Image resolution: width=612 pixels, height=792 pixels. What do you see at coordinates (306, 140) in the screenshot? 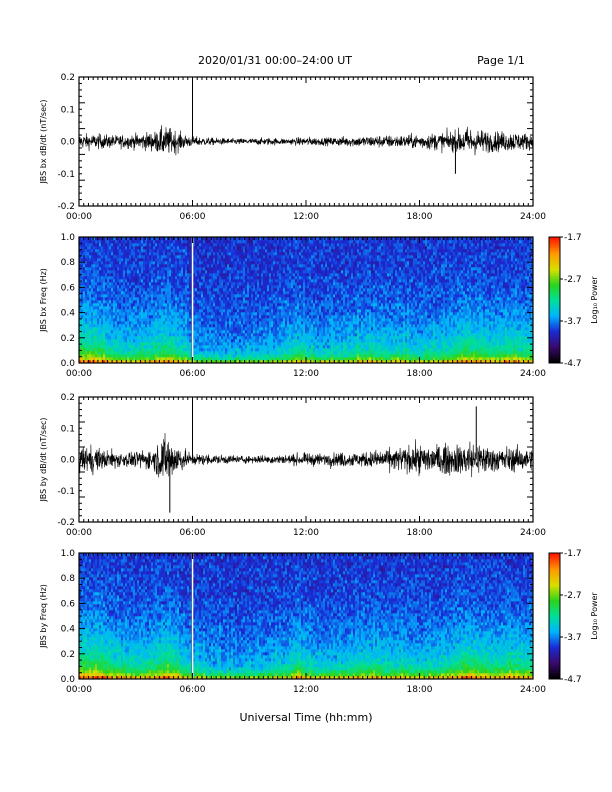
I see `waveform-trace` at bounding box center [306, 140].